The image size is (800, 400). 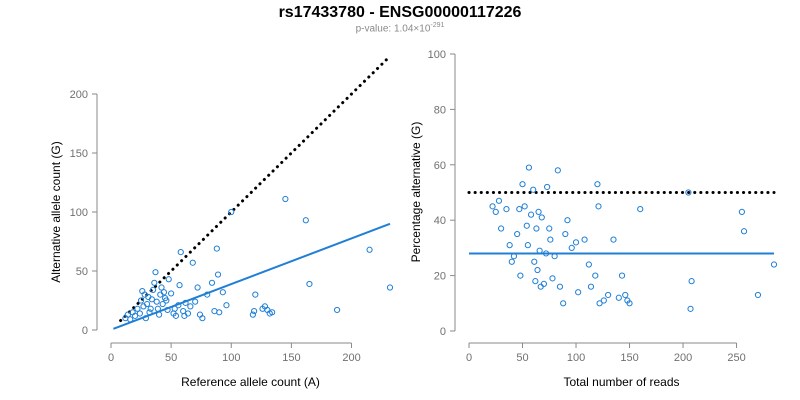 I want to click on x-tick-label: 50, so click(x=171, y=358).